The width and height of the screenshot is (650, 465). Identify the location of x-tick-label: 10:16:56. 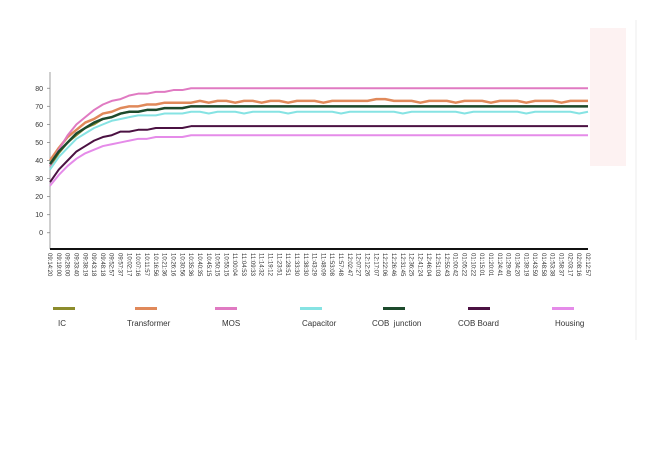
(155, 265).